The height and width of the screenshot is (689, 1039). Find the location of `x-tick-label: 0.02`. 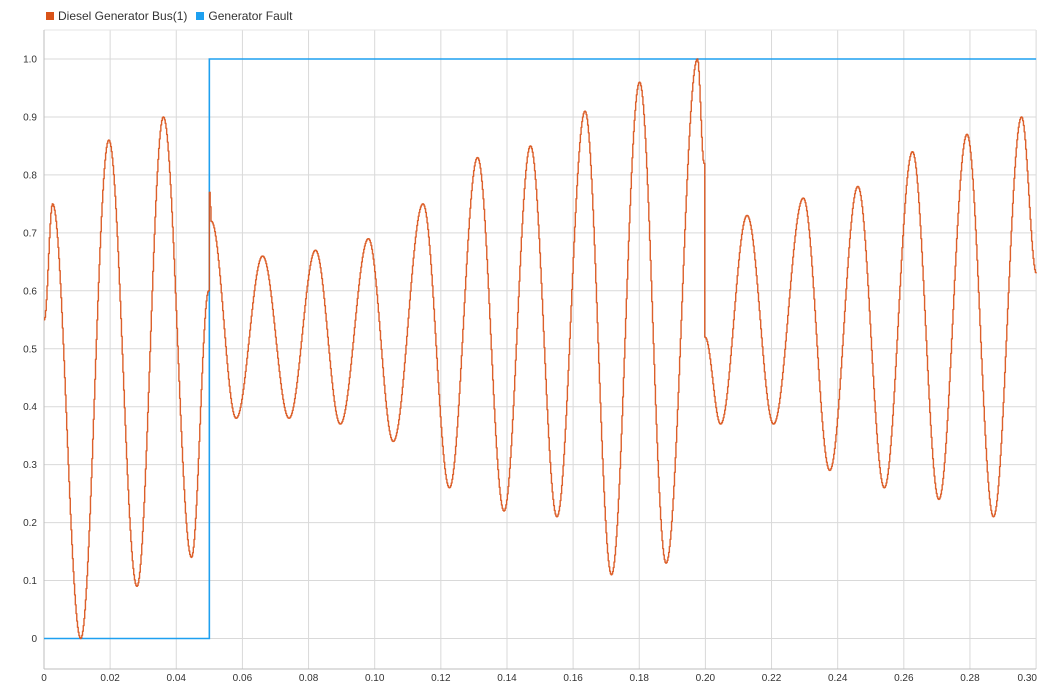

x-tick-label: 0.02 is located at coordinates (110, 678).